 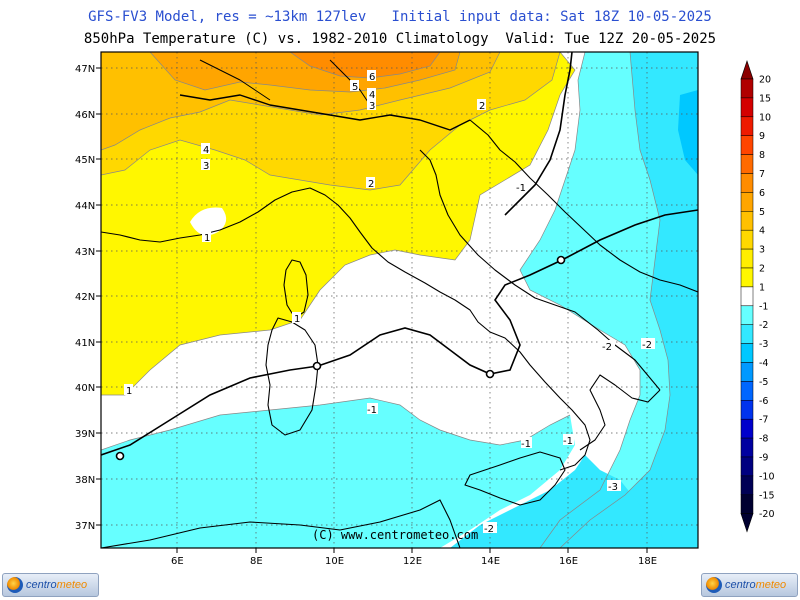 What do you see at coordinates (85, 526) in the screenshot?
I see `lat-tick-label: 37N` at bounding box center [85, 526].